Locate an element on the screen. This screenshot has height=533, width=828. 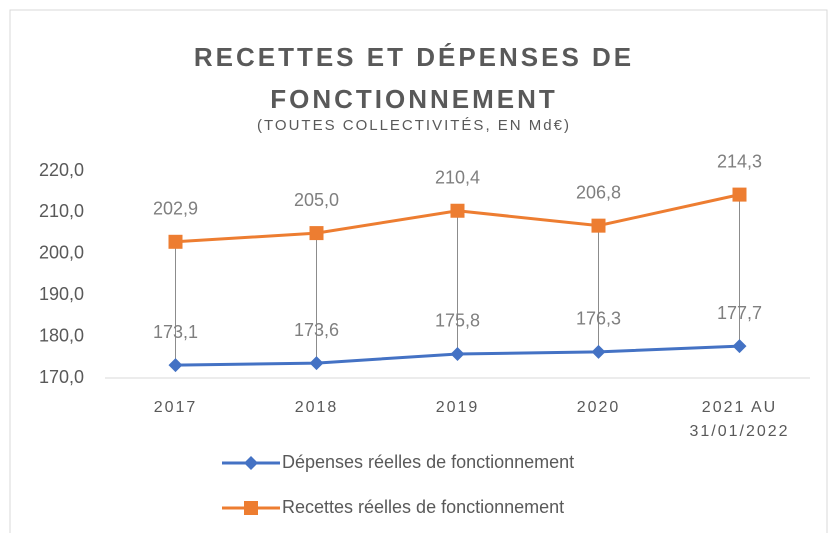
legend-label: Recettes réelles de fonctionnement is located at coordinates (423, 507).